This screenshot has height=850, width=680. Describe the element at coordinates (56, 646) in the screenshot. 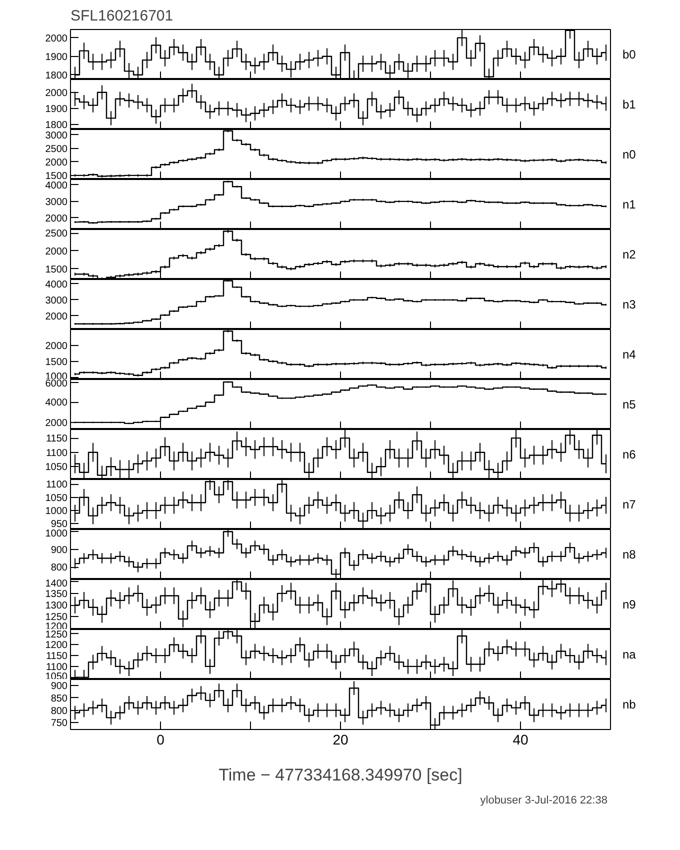

I see `y-tick-label: 1200` at that location.